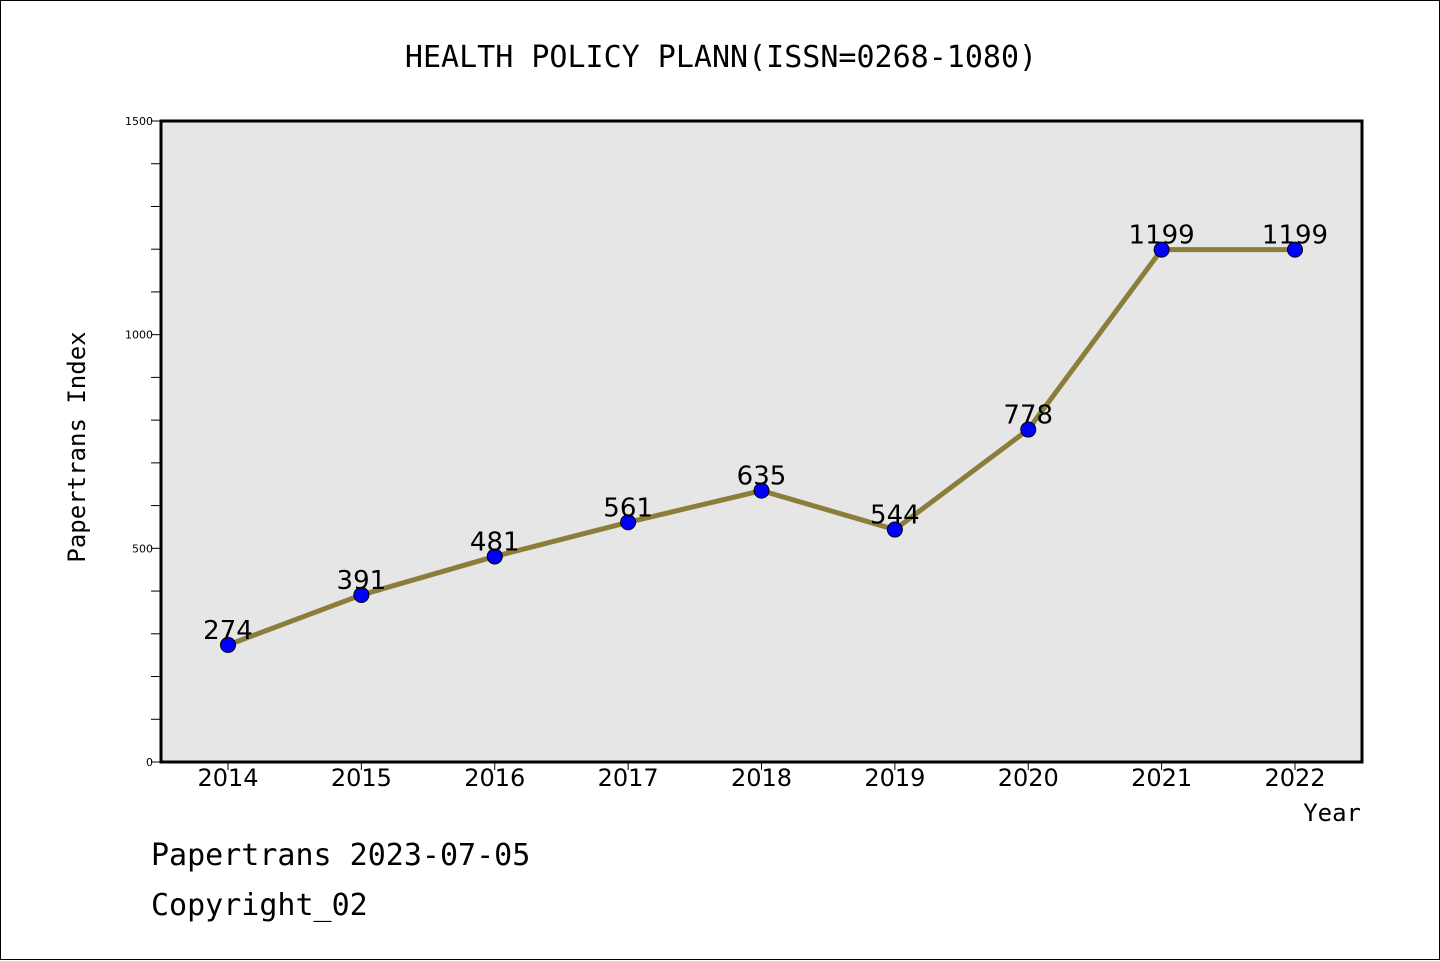 Image resolution: width=1440 pixels, height=961 pixels. I want to click on data-value-label: 778, so click(1028, 416).